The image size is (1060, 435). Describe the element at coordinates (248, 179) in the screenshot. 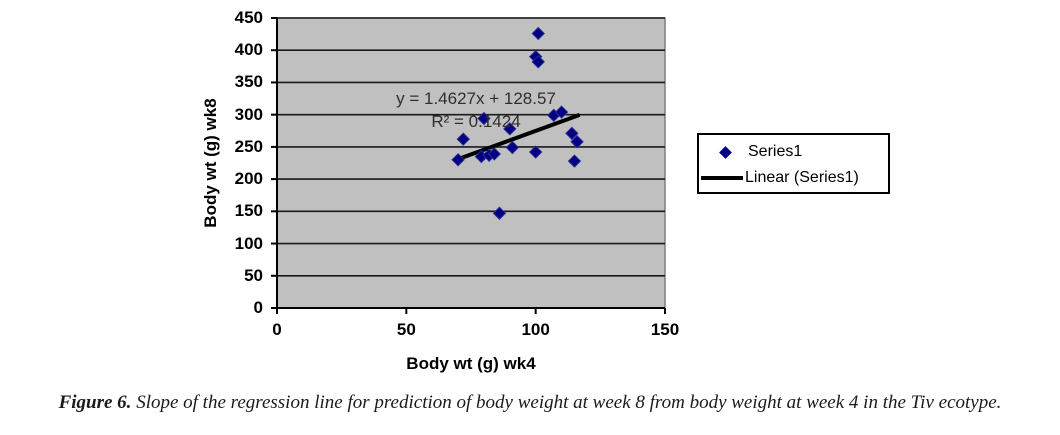

I see `y-tick-label: 200` at that location.